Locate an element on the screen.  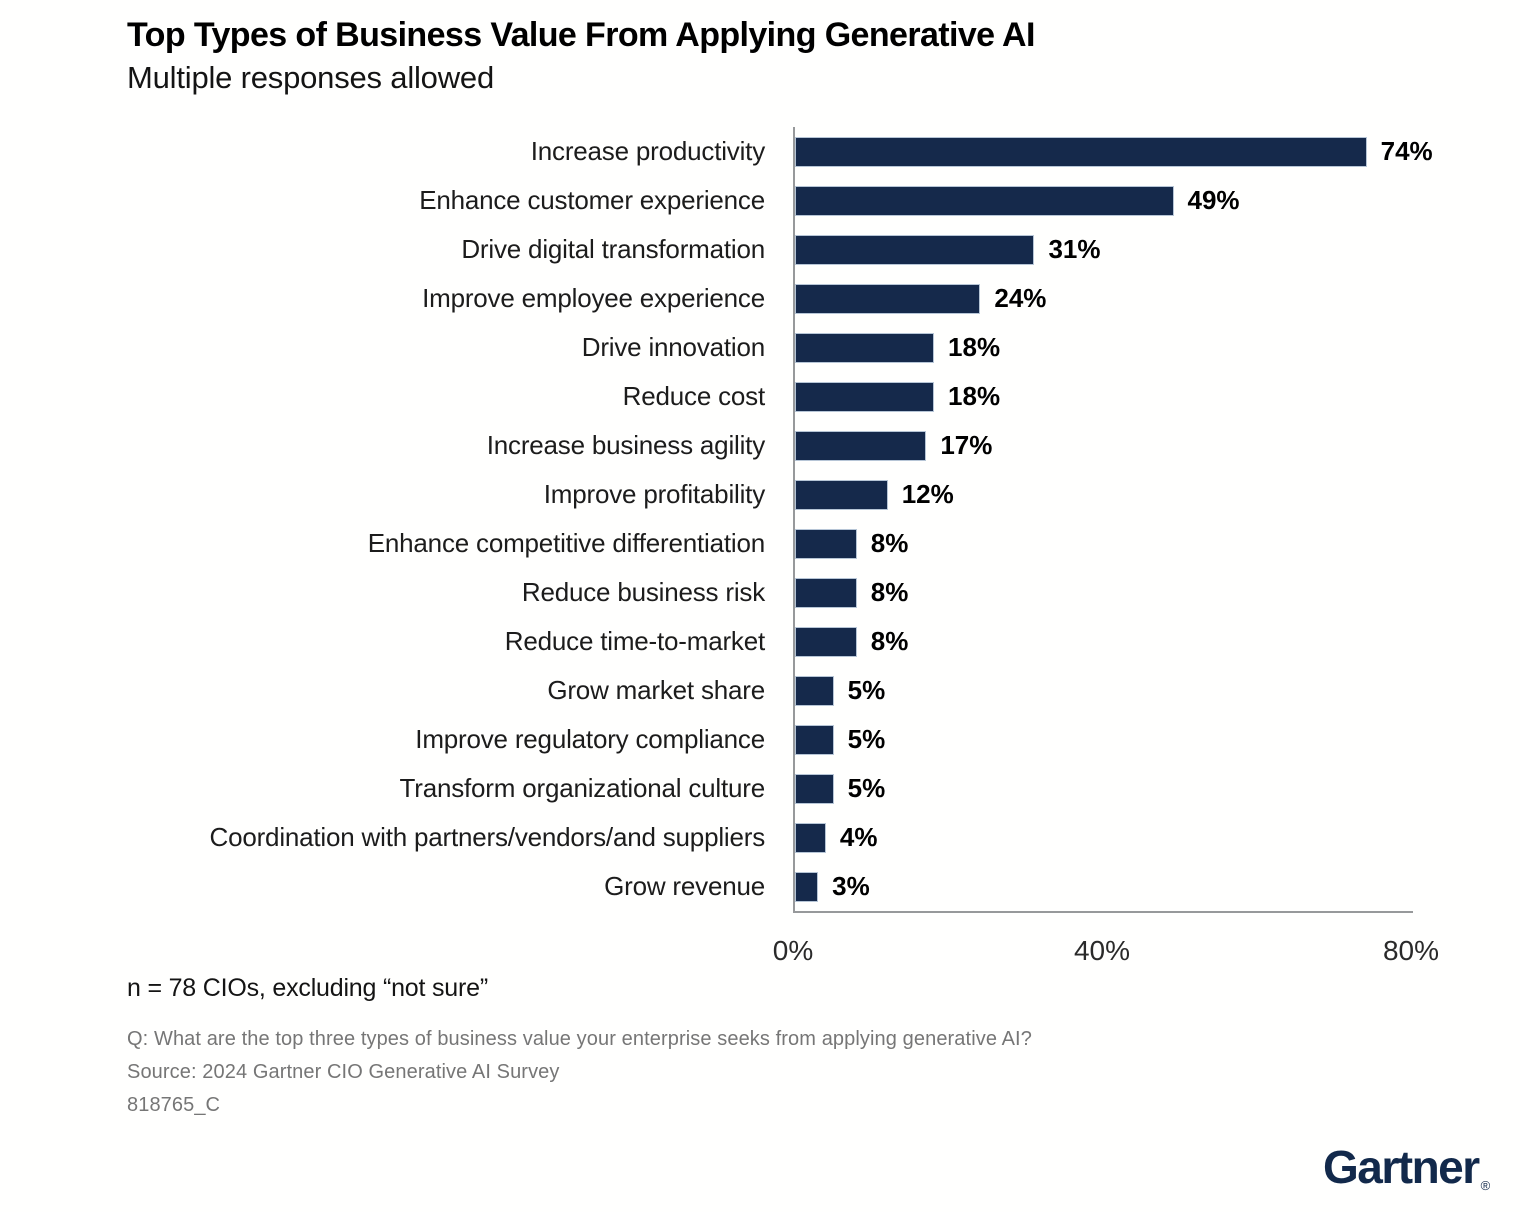
bar-row: Enhance competitive differentiation 8% is located at coordinates (825, 543).